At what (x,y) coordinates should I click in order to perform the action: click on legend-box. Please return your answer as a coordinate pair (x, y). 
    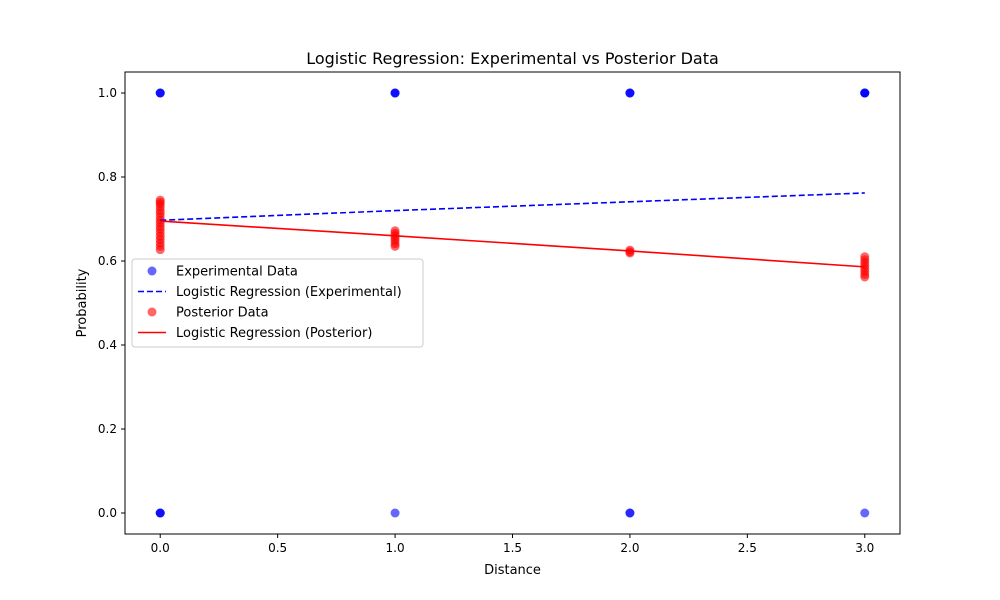
    Looking at the image, I should click on (277, 303).